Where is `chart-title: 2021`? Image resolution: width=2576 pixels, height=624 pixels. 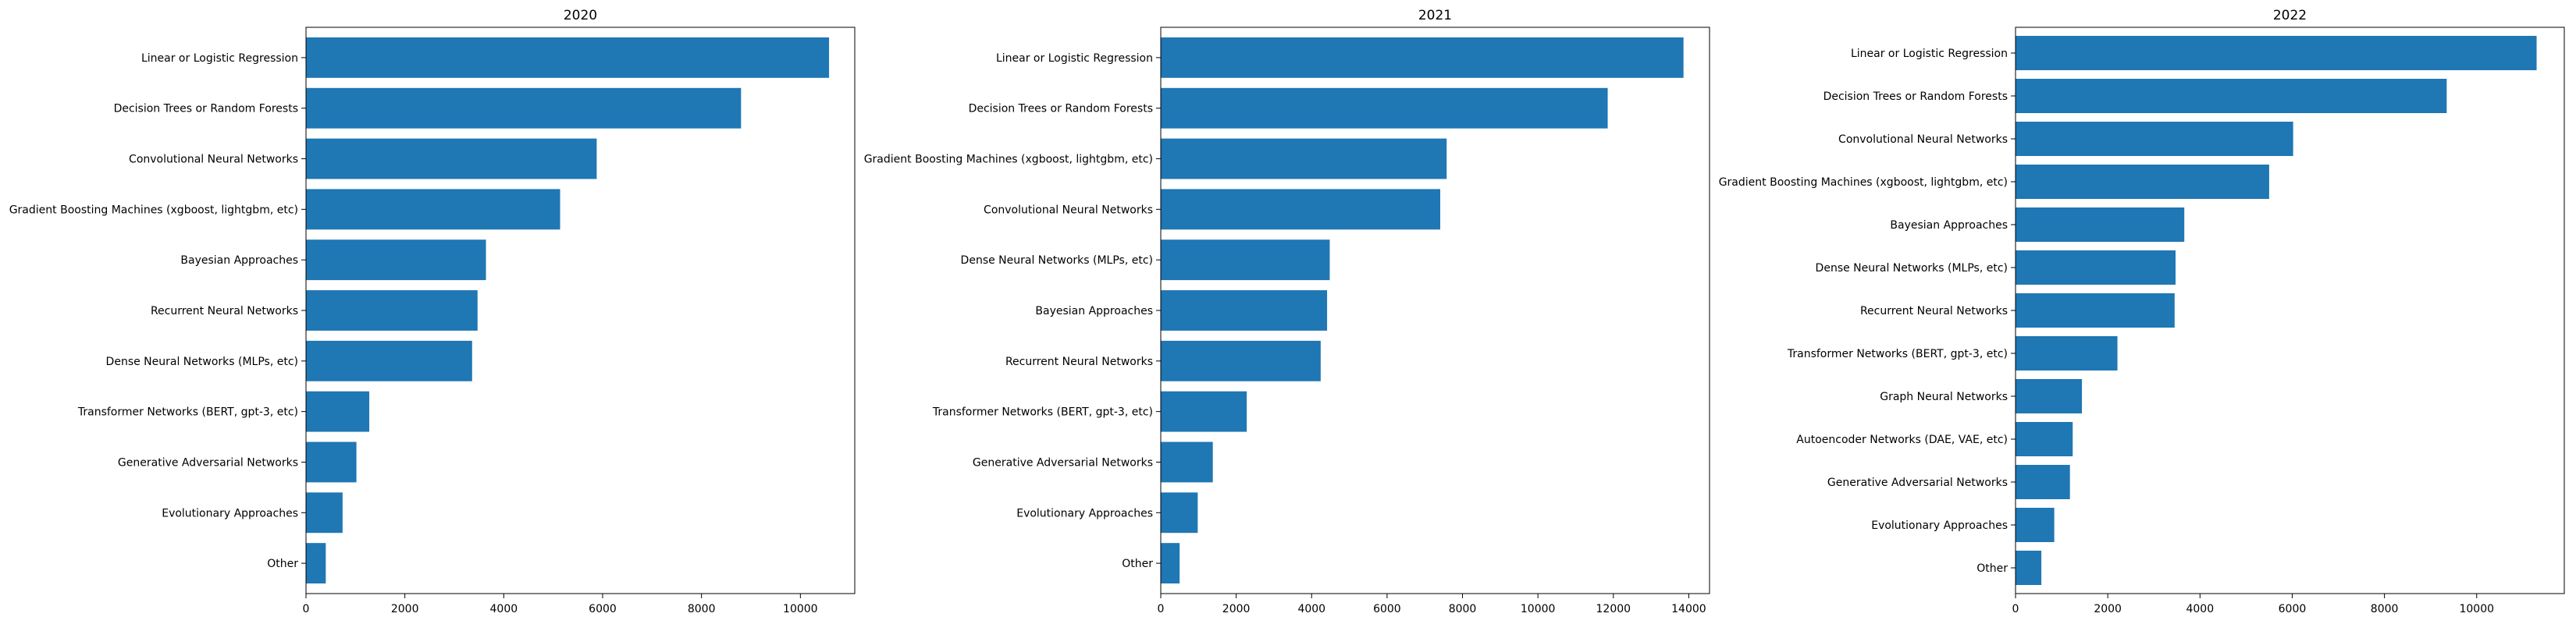
chart-title: 2021 is located at coordinates (1435, 15).